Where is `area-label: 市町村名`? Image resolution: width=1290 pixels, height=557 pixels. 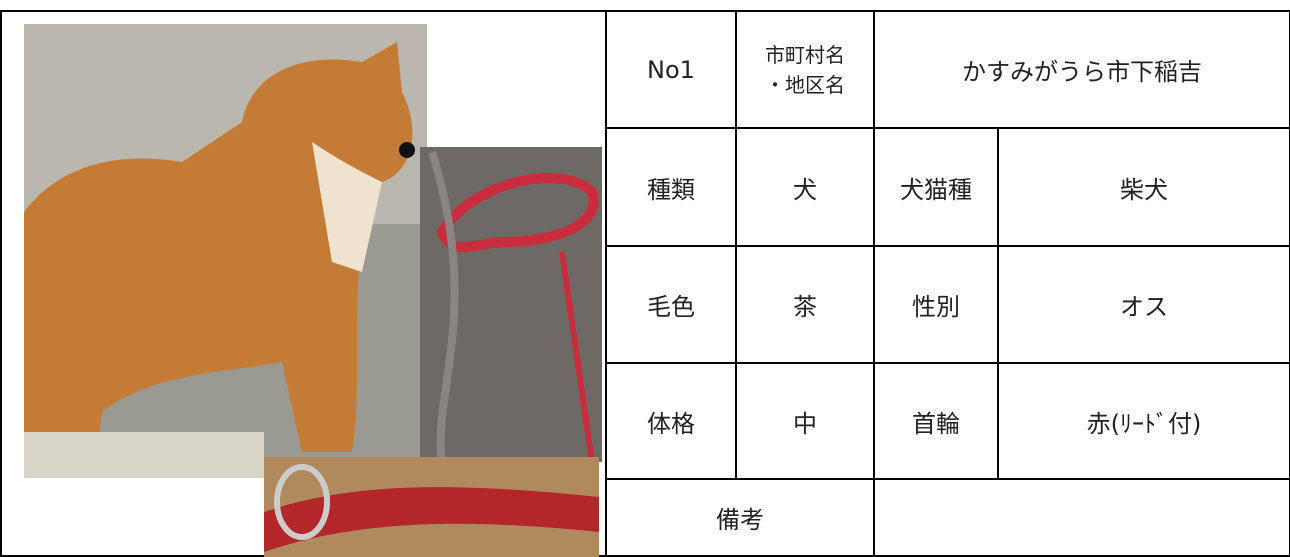
area-label: 市町村名 is located at coordinates (805, 54).